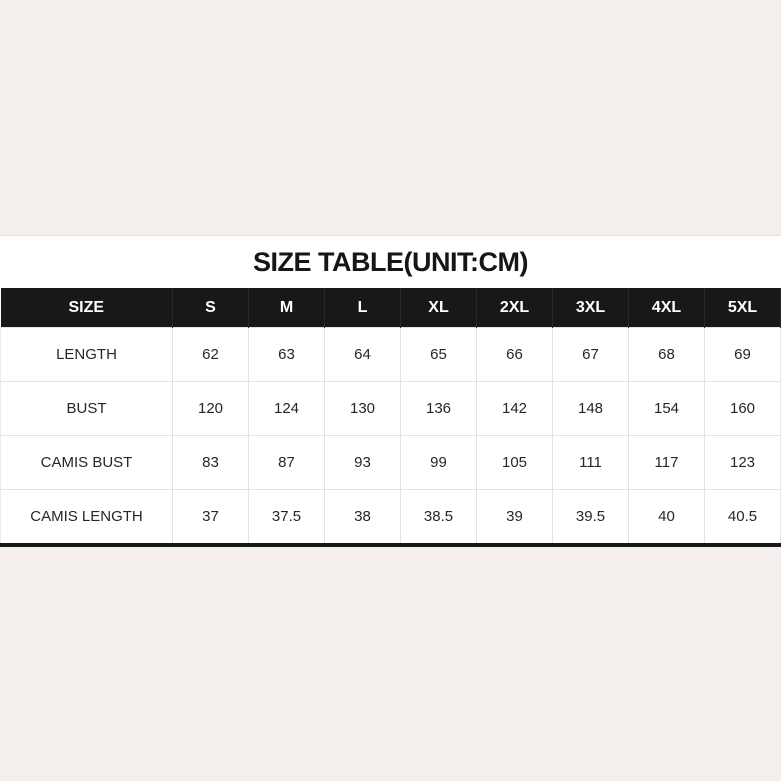  I want to click on value-cell: 154, so click(666, 408).